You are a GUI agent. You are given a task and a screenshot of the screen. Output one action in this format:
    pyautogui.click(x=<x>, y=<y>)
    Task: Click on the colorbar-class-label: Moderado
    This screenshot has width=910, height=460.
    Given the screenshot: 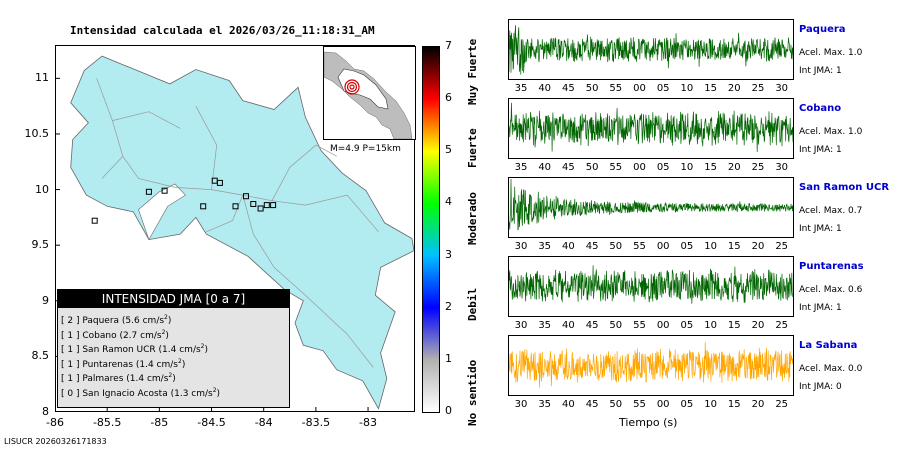 What is the action you would take?
    pyautogui.click(x=472, y=218)
    